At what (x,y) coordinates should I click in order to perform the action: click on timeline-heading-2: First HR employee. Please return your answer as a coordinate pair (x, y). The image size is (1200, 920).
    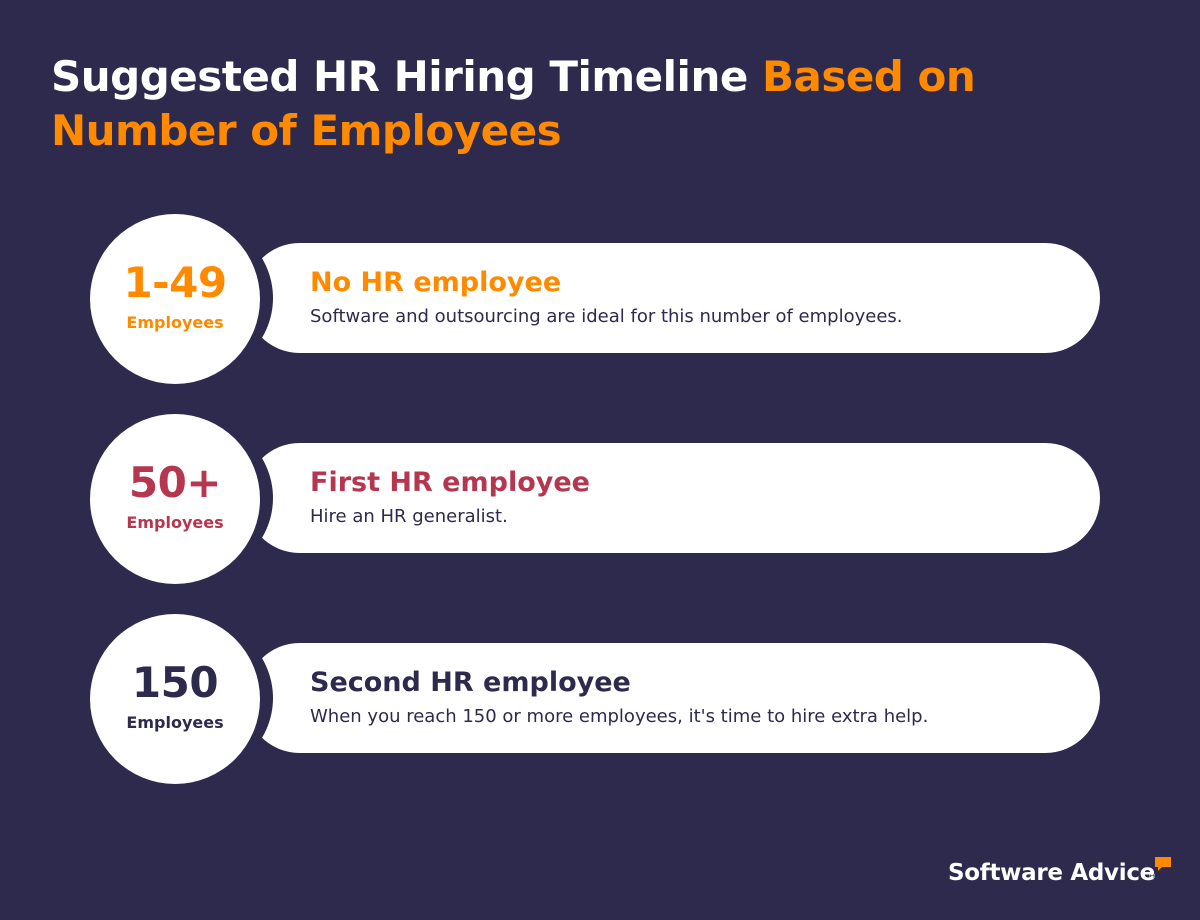
    Looking at the image, I should click on (450, 482).